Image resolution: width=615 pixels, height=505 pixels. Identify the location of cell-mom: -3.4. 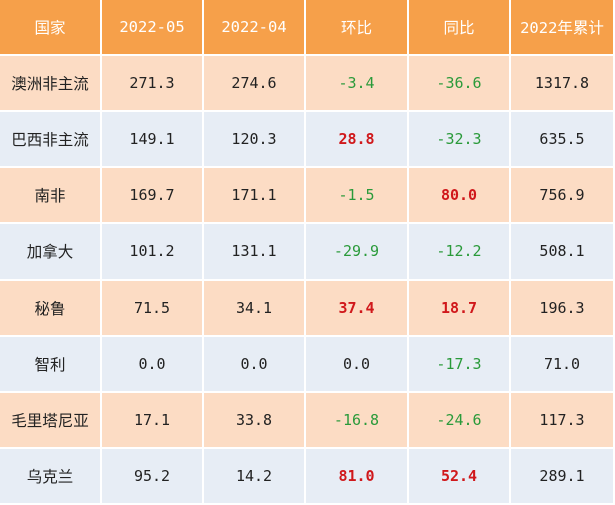
(357, 84).